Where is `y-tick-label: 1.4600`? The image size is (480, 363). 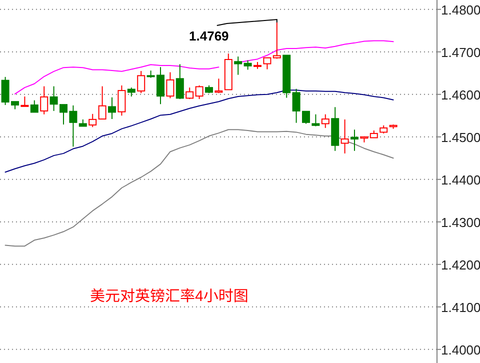
y-tick-label: 1.4600 is located at coordinates (460, 94).